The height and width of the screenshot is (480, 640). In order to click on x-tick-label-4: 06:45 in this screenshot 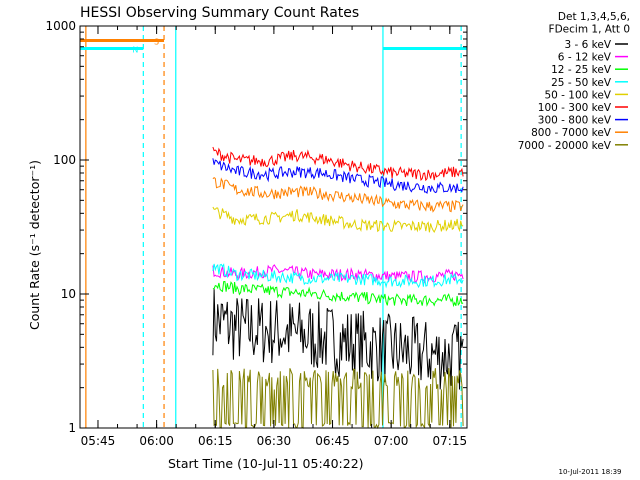, I will do `click(332, 441)`.